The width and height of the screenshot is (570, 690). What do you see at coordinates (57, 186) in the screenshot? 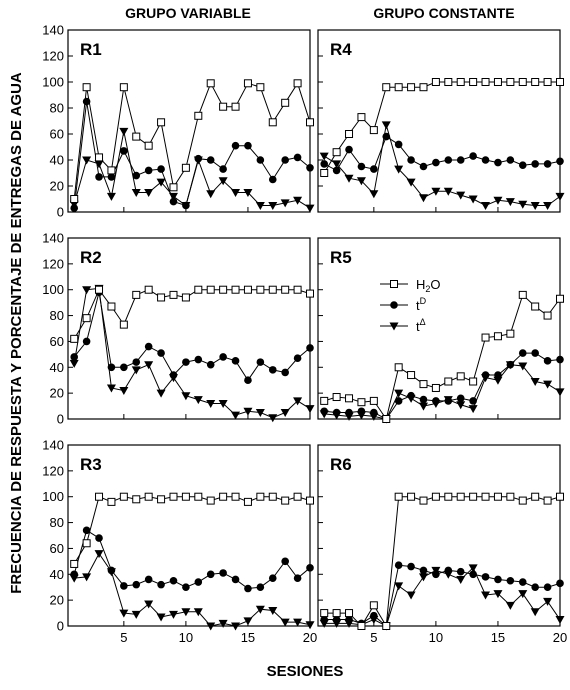
I see `y-tick-label: 20` at bounding box center [57, 186].